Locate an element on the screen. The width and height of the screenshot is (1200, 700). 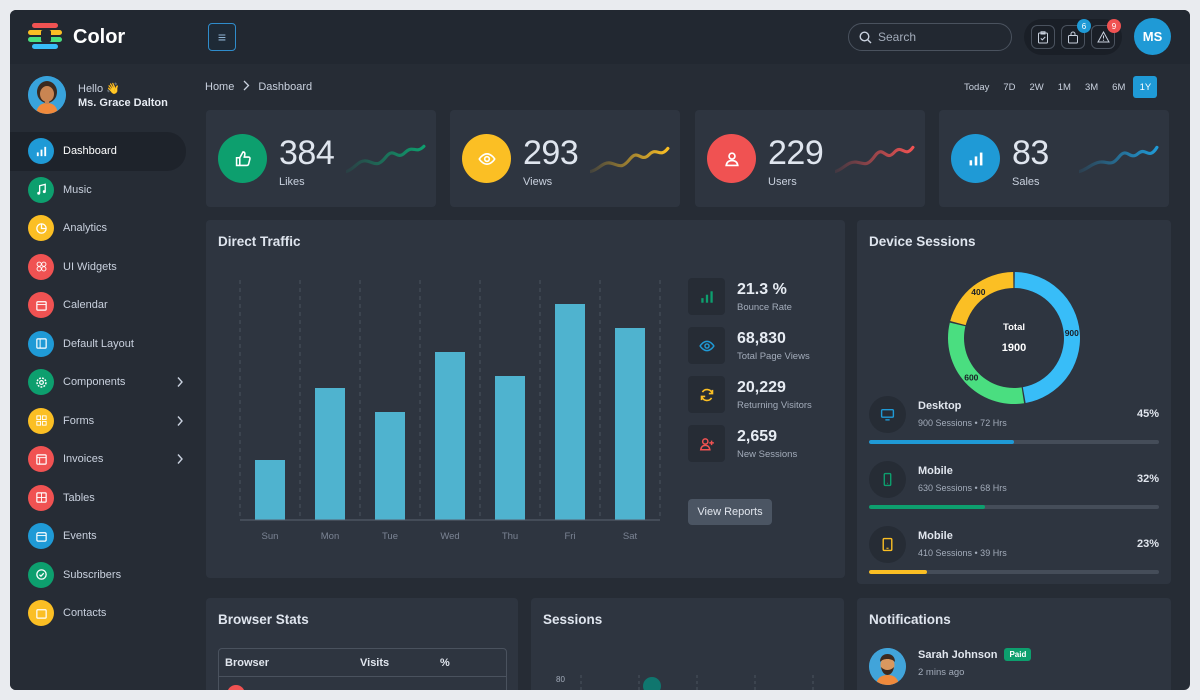
avatar is located at coordinates (47, 95).